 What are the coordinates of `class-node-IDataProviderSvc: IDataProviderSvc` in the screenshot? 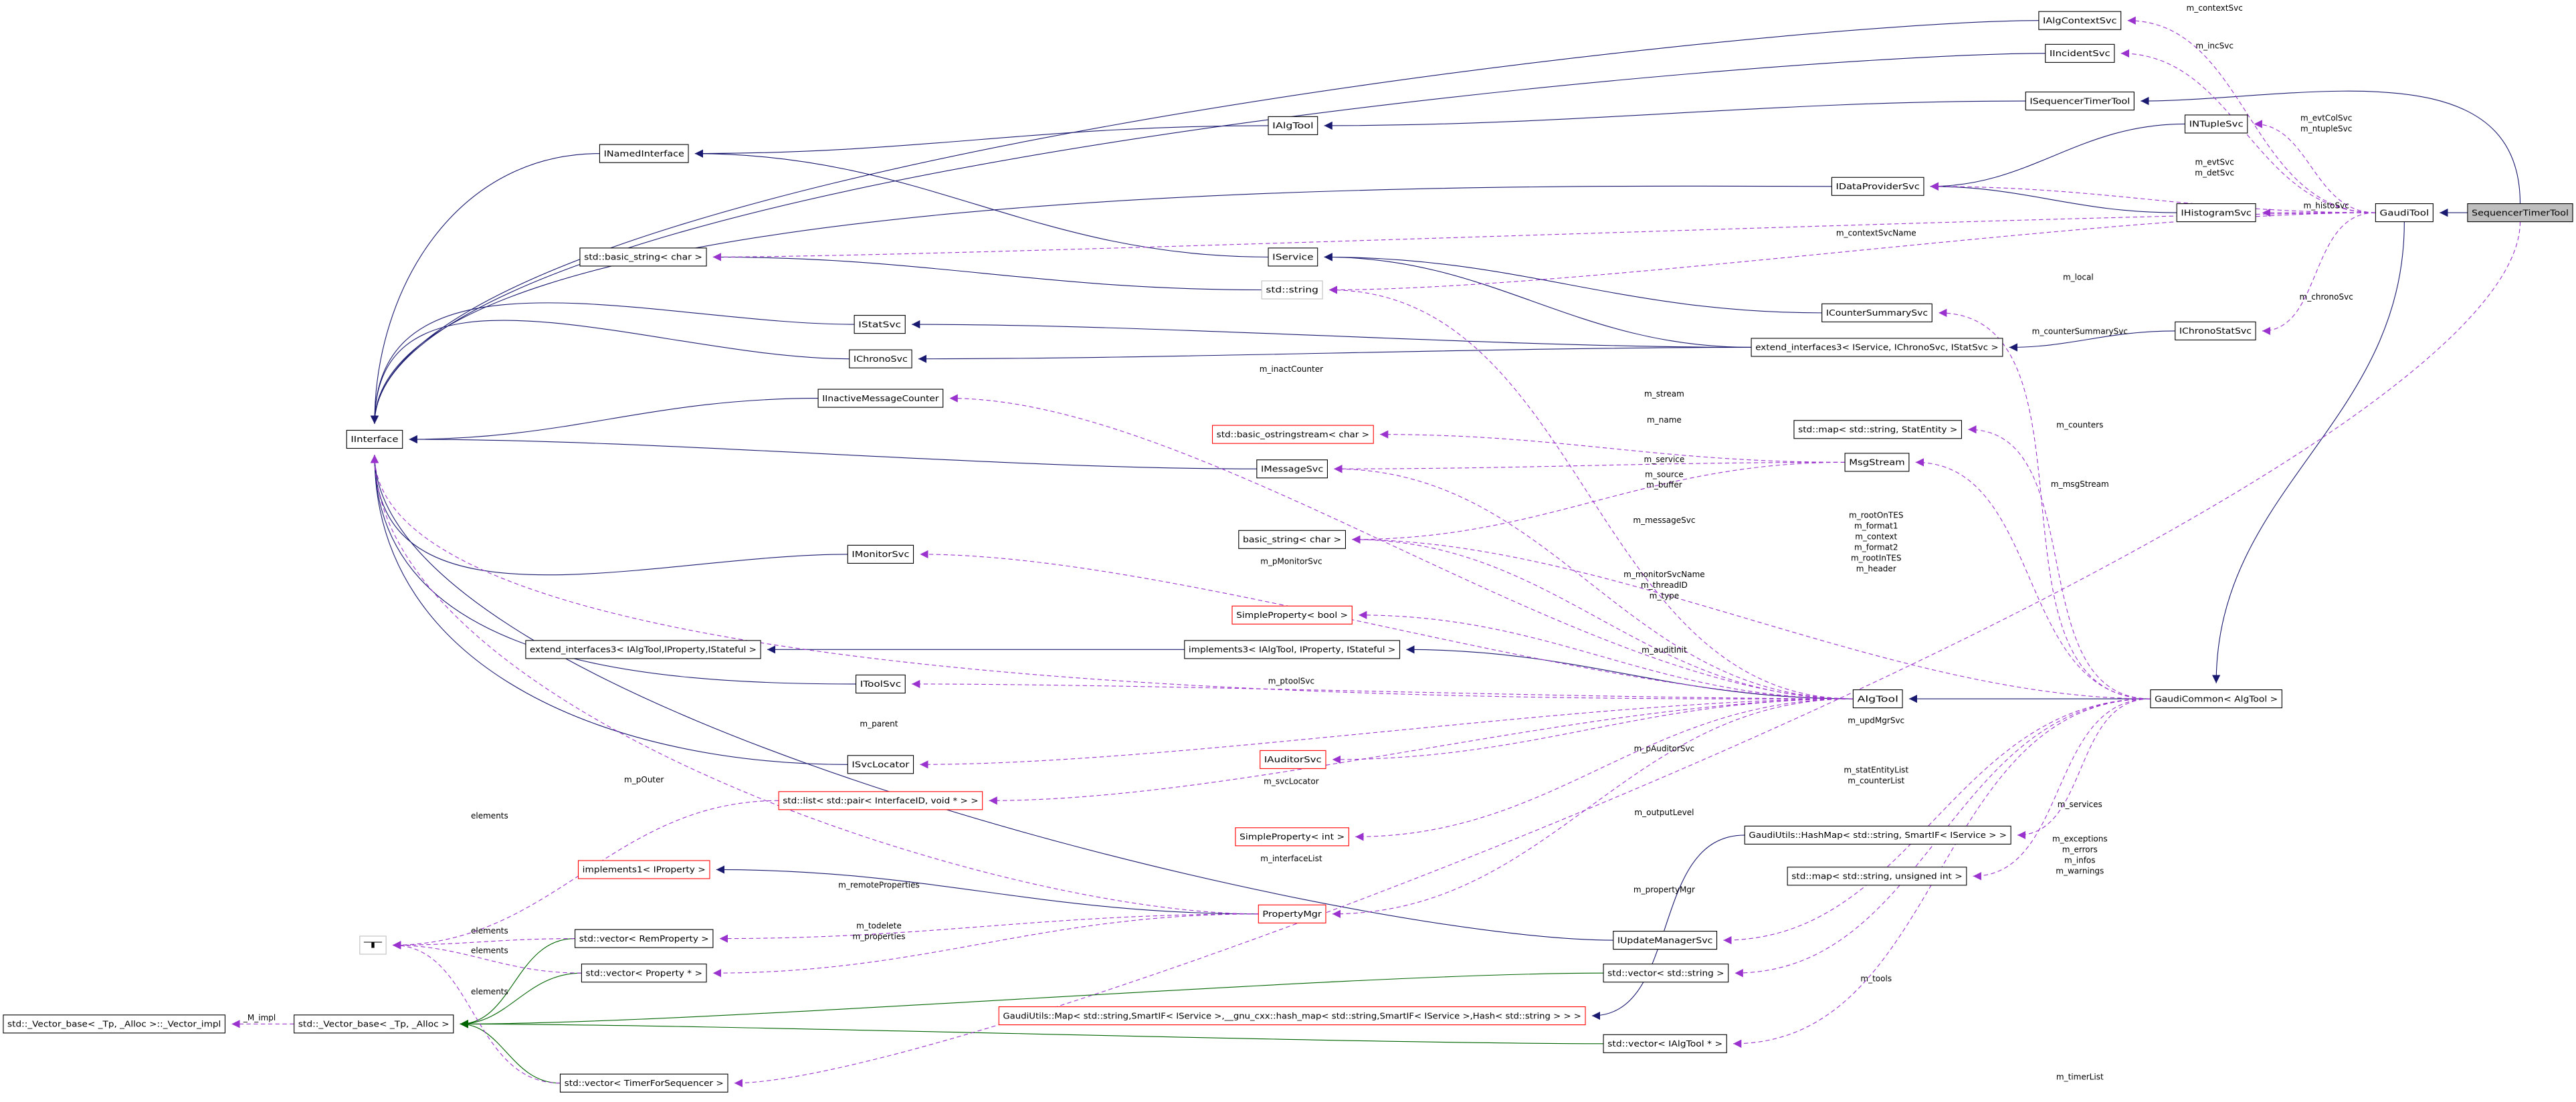 It's located at (1877, 186).